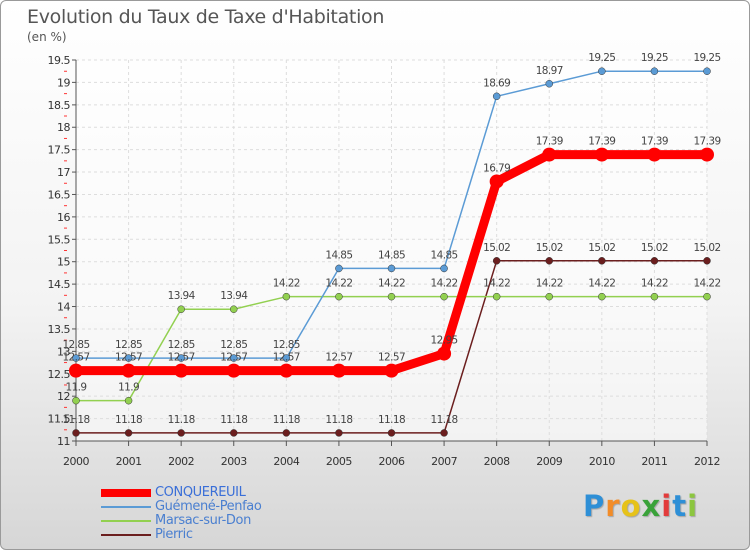  Describe the element at coordinates (200, 492) in the screenshot. I see `legend-label: CONQUEREUIL` at that location.